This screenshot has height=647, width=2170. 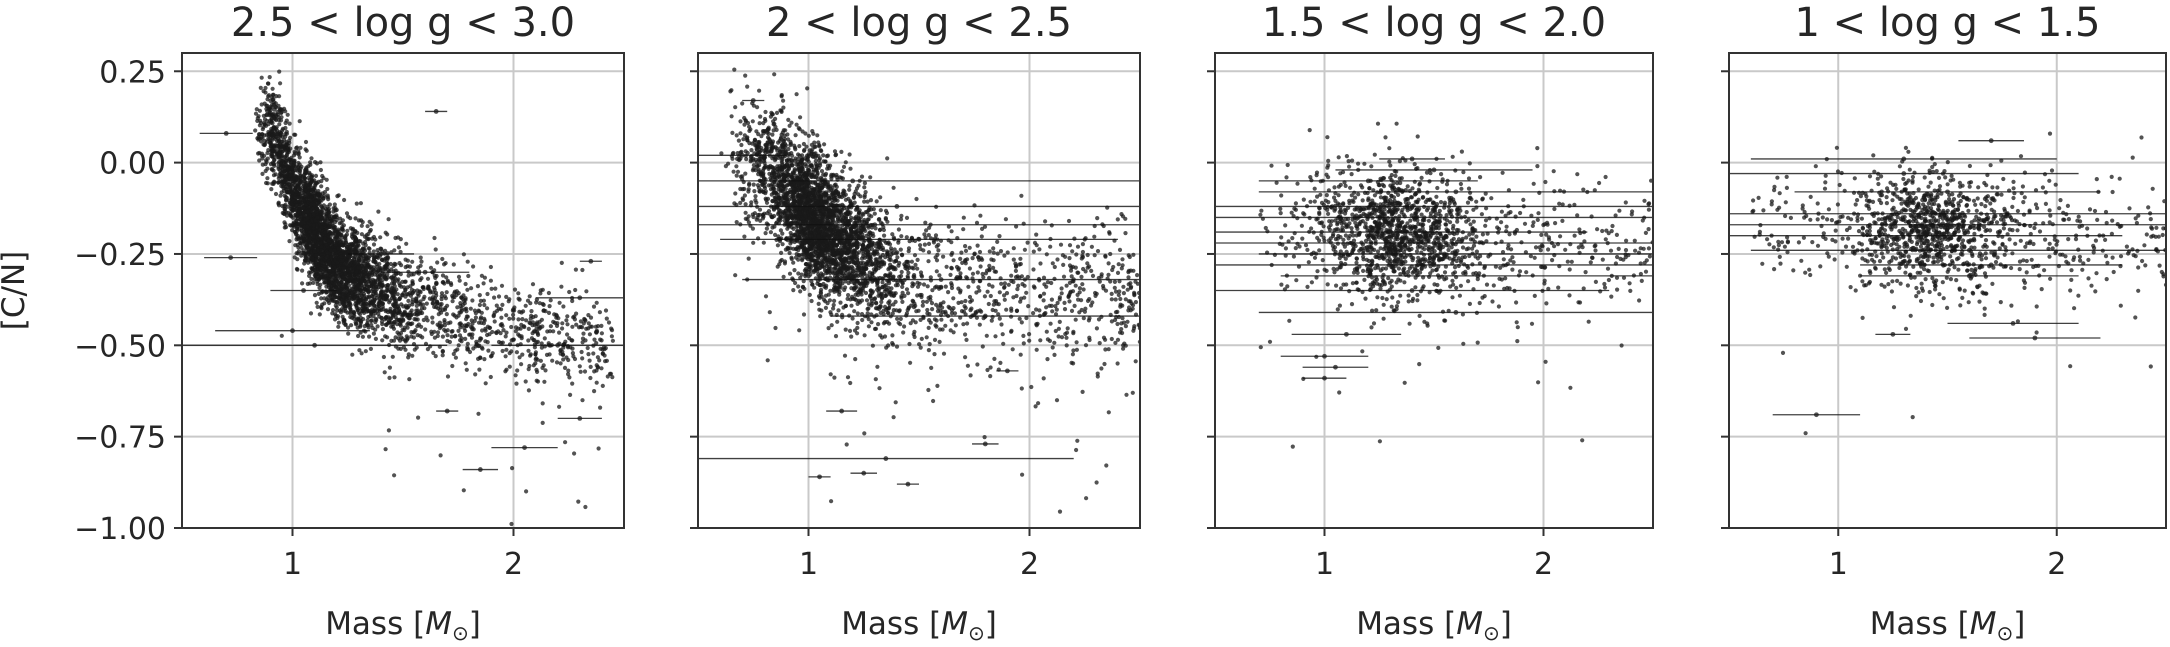 What do you see at coordinates (375, 624) in the screenshot?
I see `x-axis-label-text: Mass [` at bounding box center [375, 624].